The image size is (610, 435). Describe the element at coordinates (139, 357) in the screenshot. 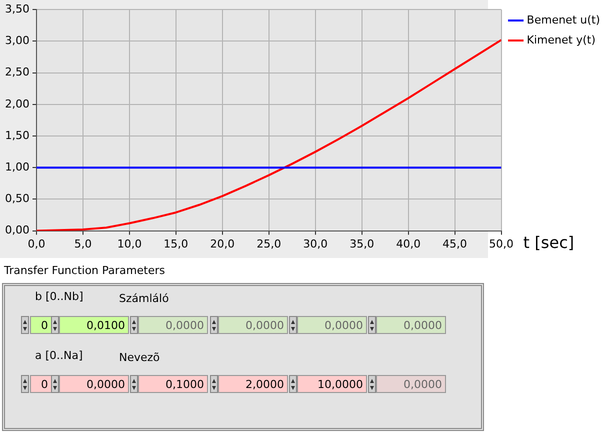

I see `text: Nevezõ` at that location.